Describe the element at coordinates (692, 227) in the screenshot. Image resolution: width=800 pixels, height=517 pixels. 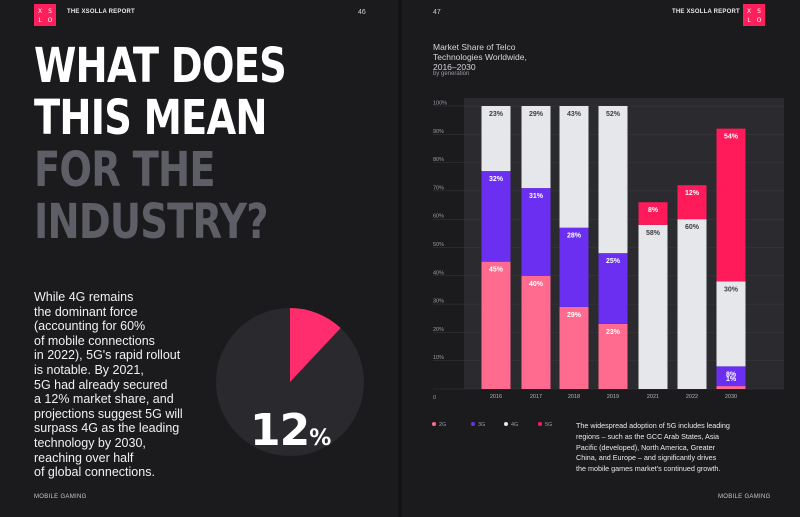
I see `bar-value-label: 60%` at that location.